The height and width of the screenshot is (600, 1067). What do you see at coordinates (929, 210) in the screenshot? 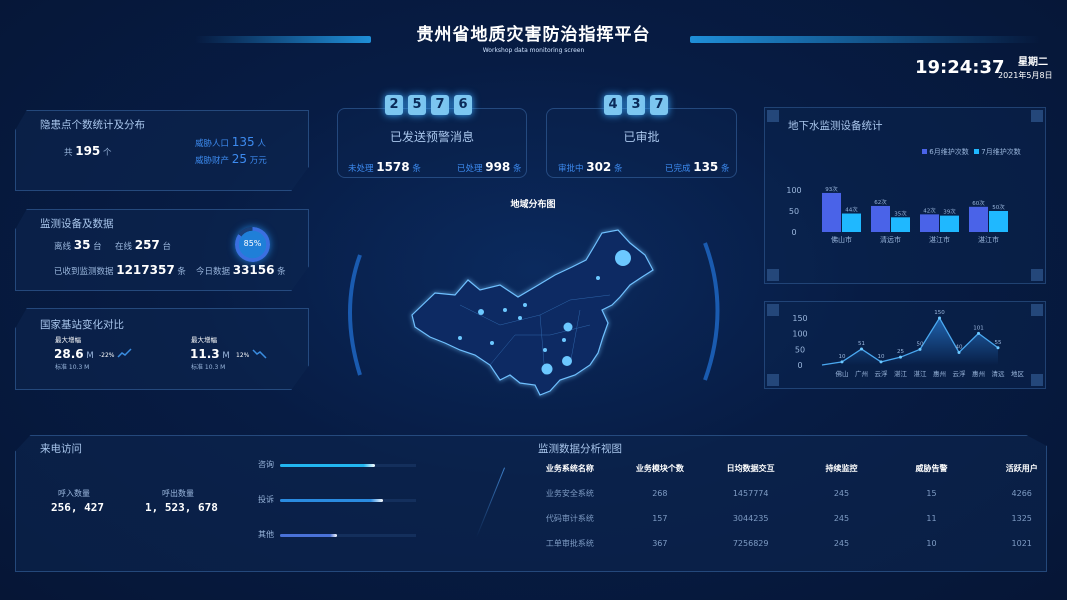
I see `bar-label: 42次` at bounding box center [929, 210].